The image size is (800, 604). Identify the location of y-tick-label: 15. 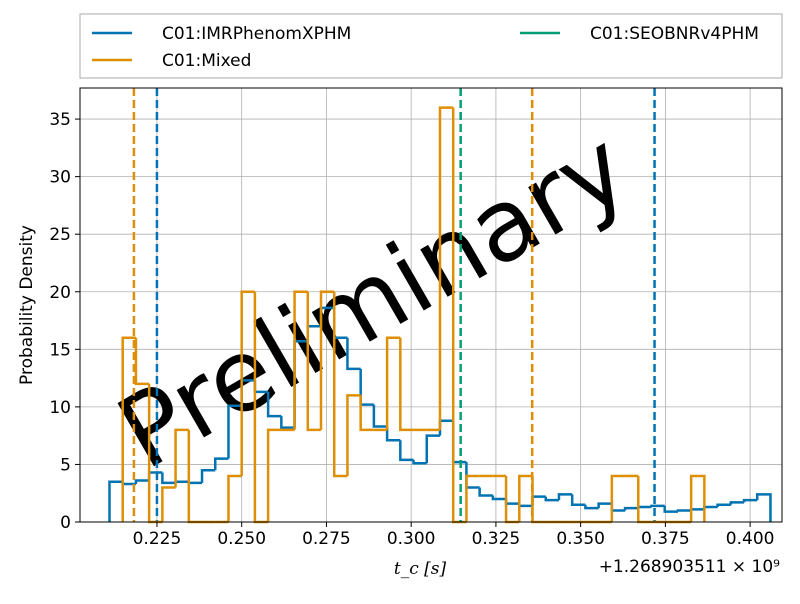
(60, 350).